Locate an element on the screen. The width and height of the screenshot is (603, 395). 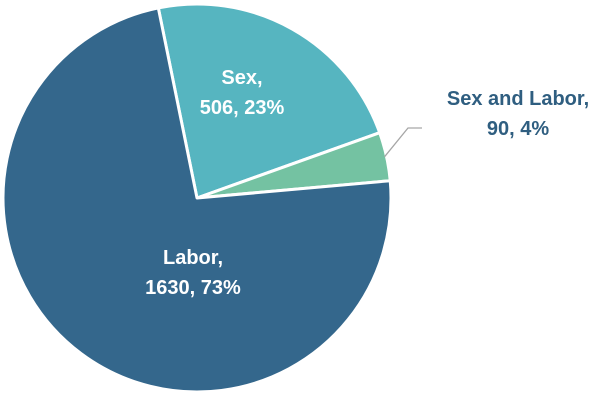
slice-label-name: Labor, is located at coordinates (193, 258).